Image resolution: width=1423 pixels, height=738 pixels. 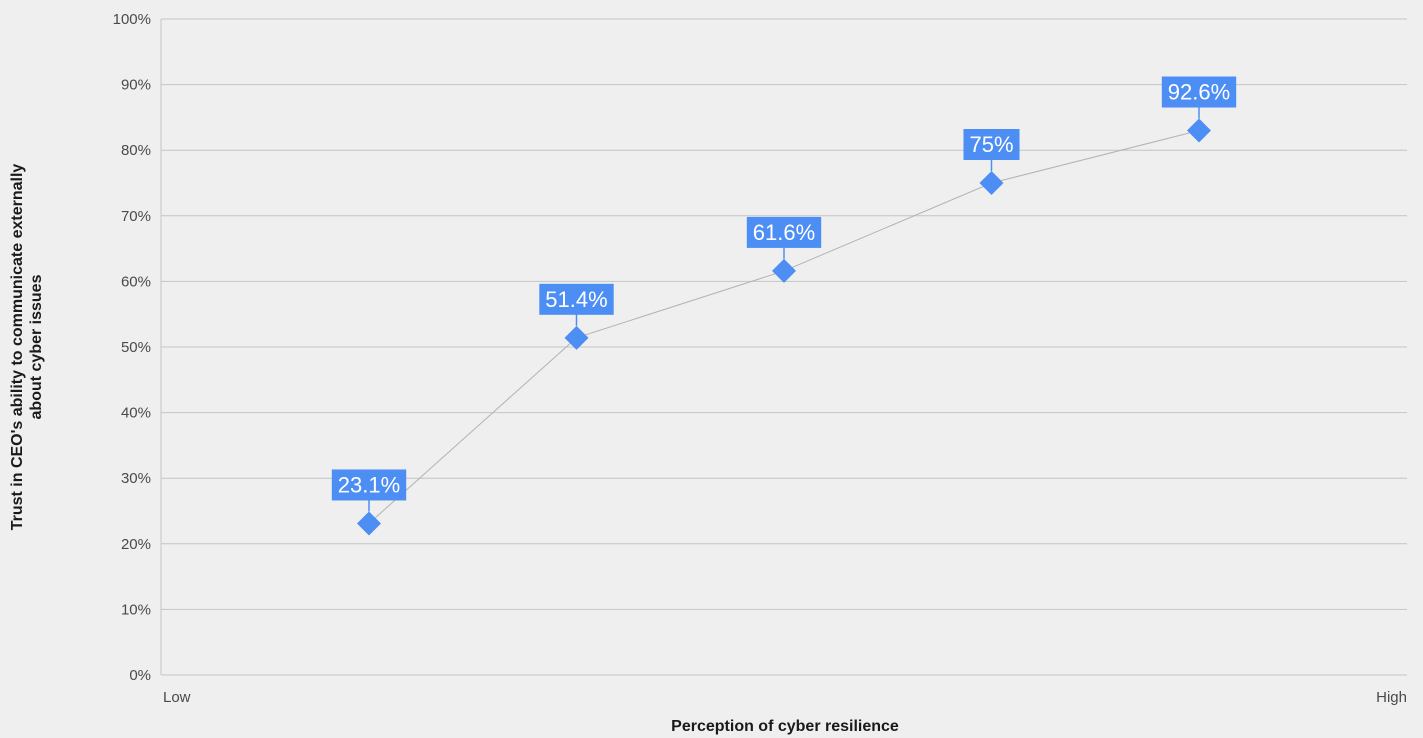 I want to click on y-tick-label: 50%, so click(x=136, y=347).